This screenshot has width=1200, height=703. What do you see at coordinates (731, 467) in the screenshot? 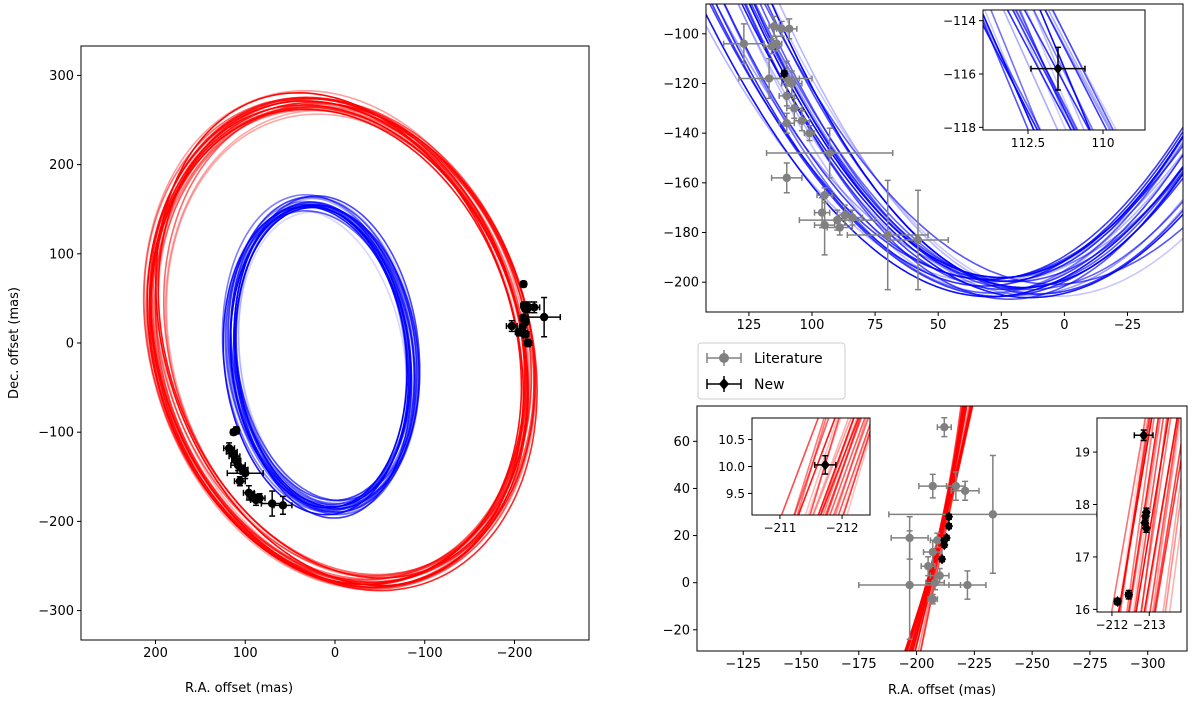
I see `y-tick-label: 10.0` at bounding box center [731, 467].